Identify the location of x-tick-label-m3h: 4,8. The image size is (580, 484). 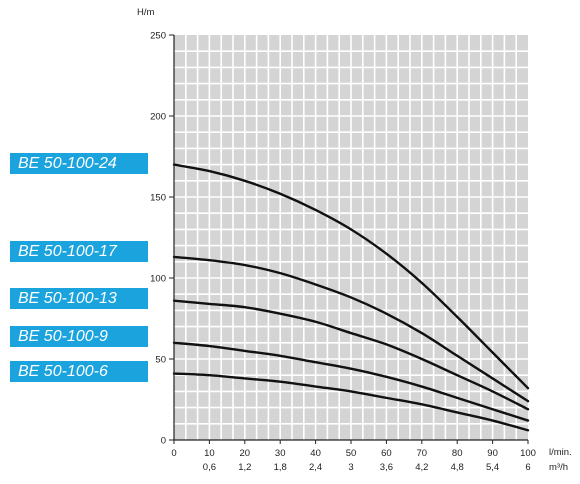
(457, 467).